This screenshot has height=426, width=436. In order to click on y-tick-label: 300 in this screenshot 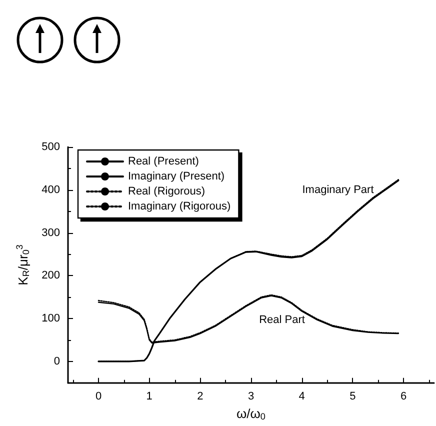, I will do `click(51, 232)`.